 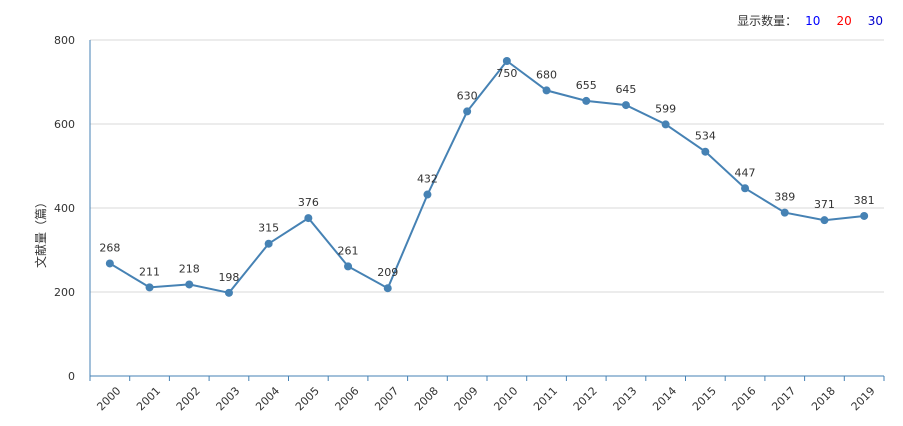 I want to click on display-count-20: 20, so click(x=844, y=20).